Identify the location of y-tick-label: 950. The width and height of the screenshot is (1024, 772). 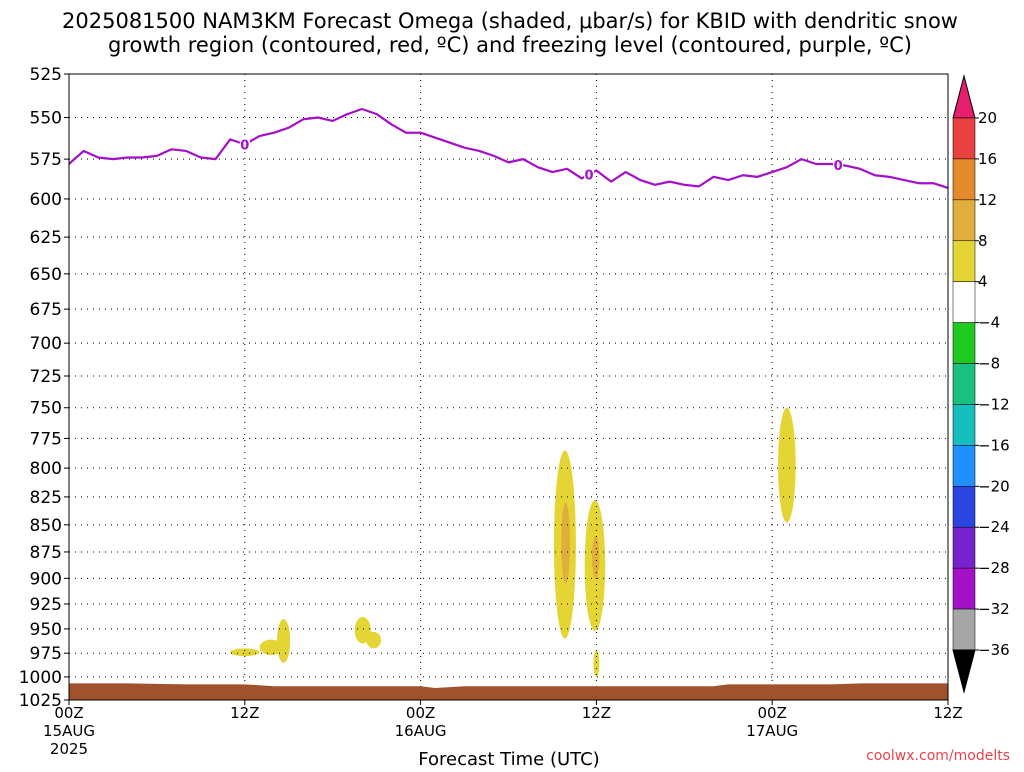
(46, 630).